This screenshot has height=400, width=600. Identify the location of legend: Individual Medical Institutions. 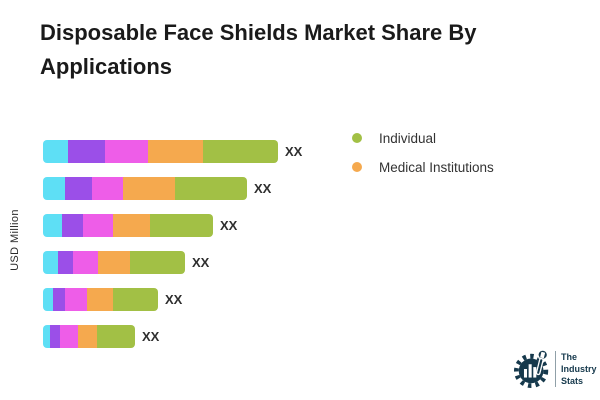
(423, 157).